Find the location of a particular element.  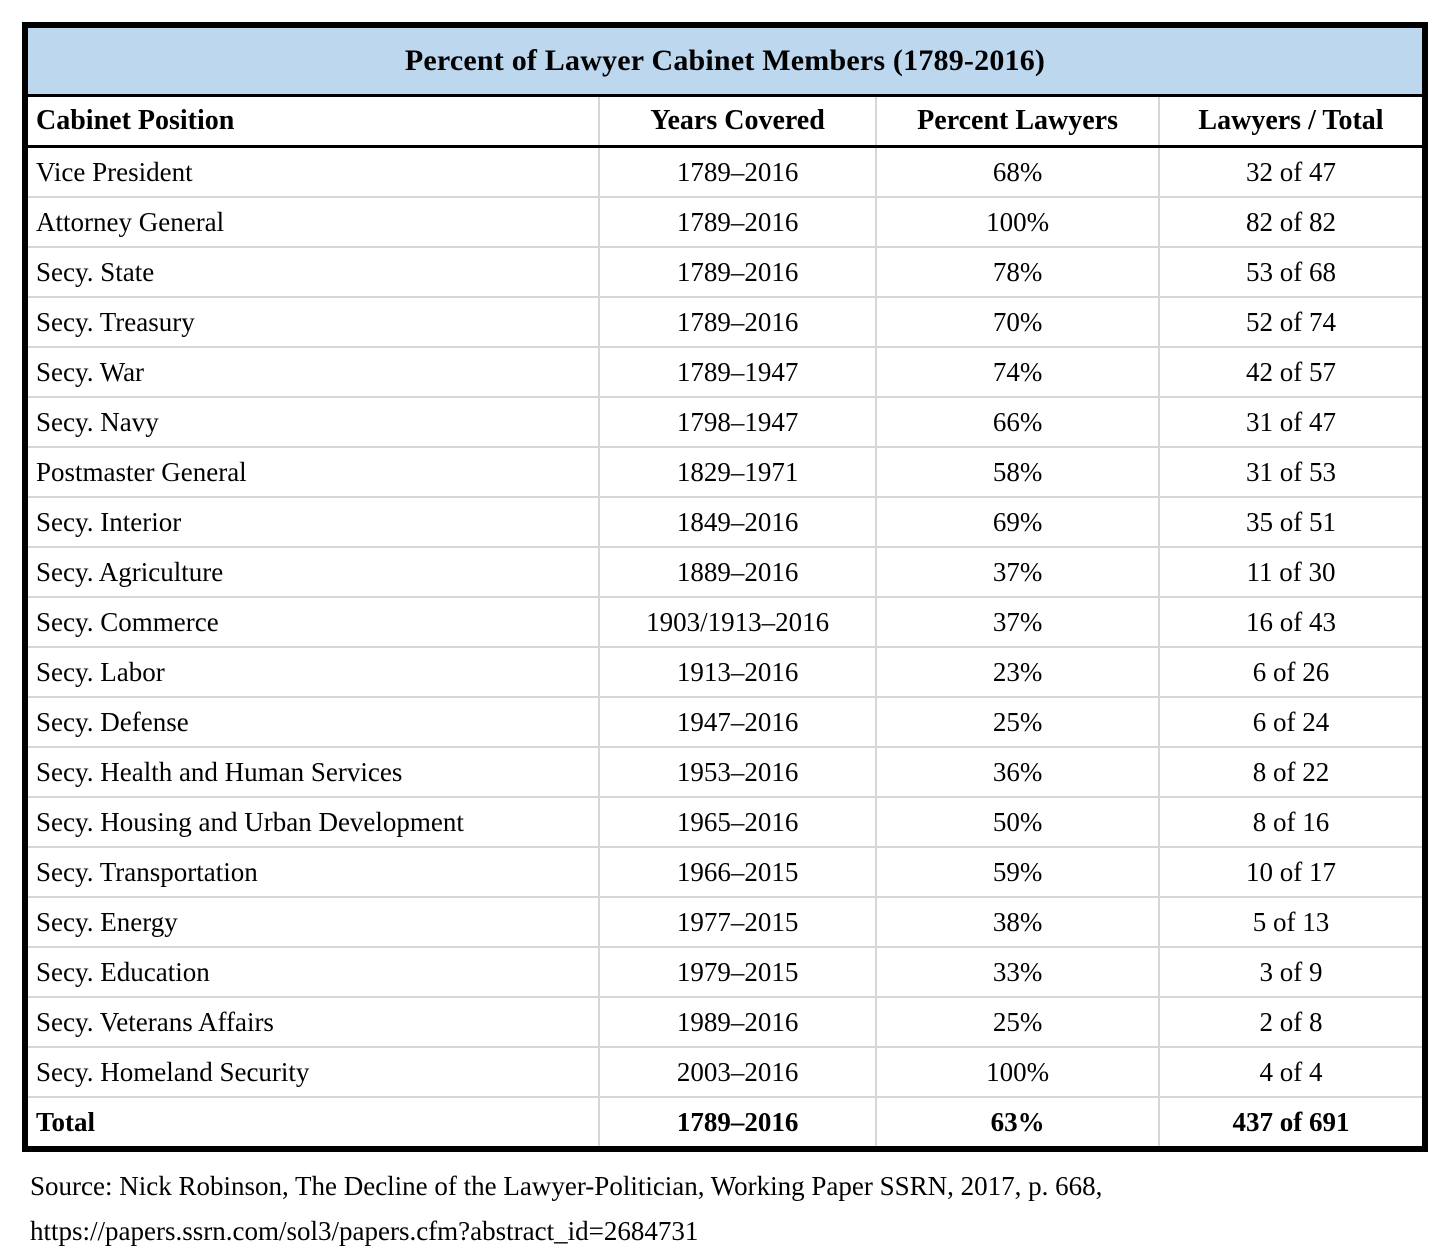

cell-ratio: 53 of 68 is located at coordinates (1291, 271).